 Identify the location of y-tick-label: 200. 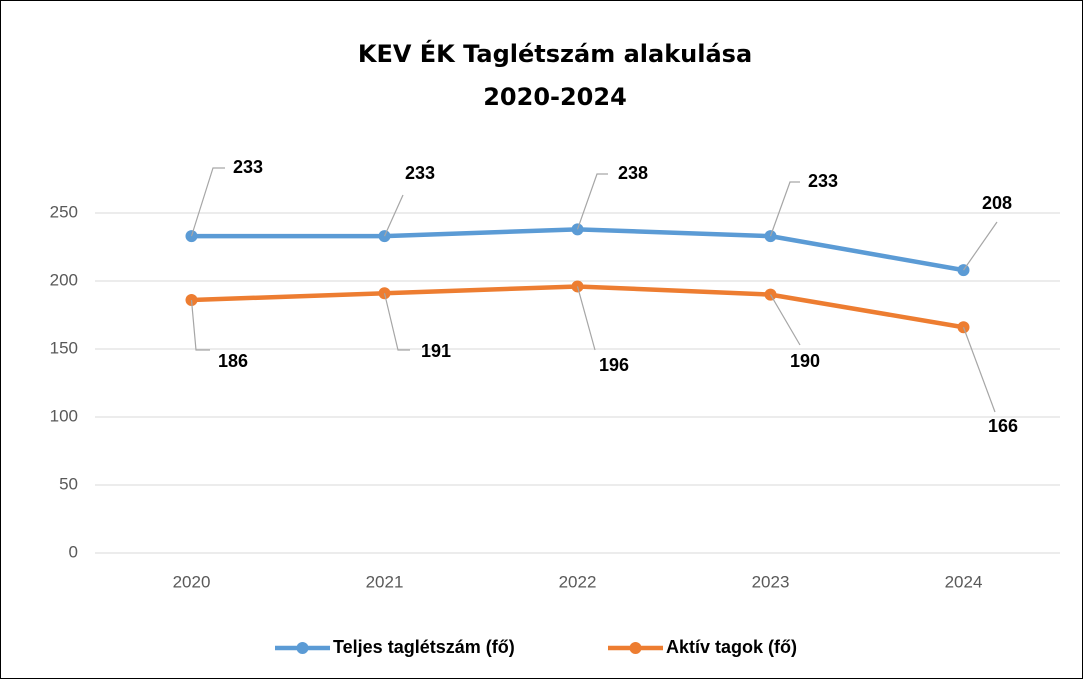
(64, 279).